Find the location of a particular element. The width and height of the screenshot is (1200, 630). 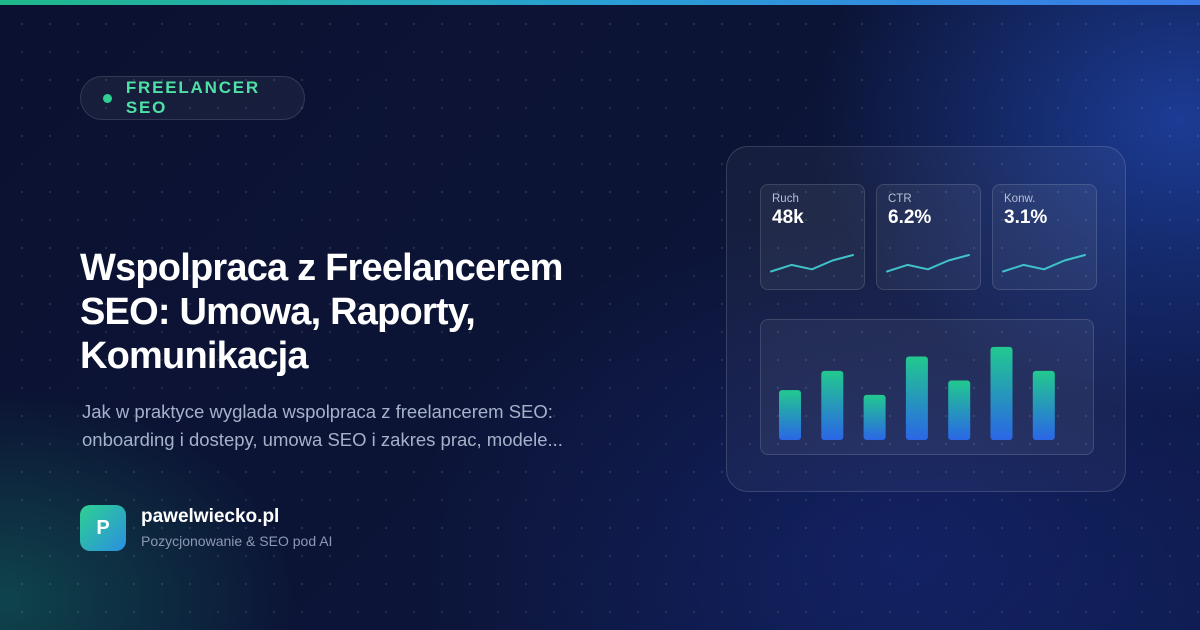

brand-tagline: Pozycjonowanie & SEO pod AI is located at coordinates (237, 541).